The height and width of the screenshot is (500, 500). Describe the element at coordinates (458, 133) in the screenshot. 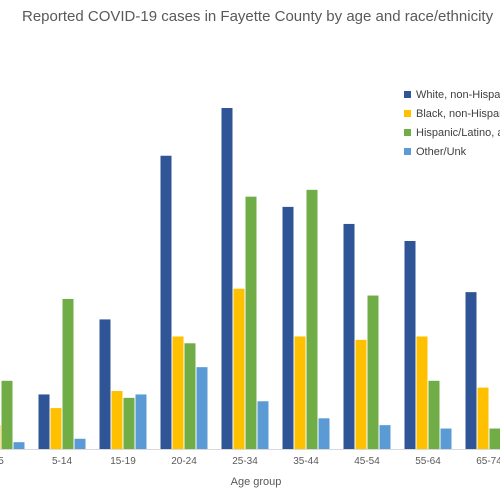

I see `legend-label: Hispanic/Latino, a` at that location.